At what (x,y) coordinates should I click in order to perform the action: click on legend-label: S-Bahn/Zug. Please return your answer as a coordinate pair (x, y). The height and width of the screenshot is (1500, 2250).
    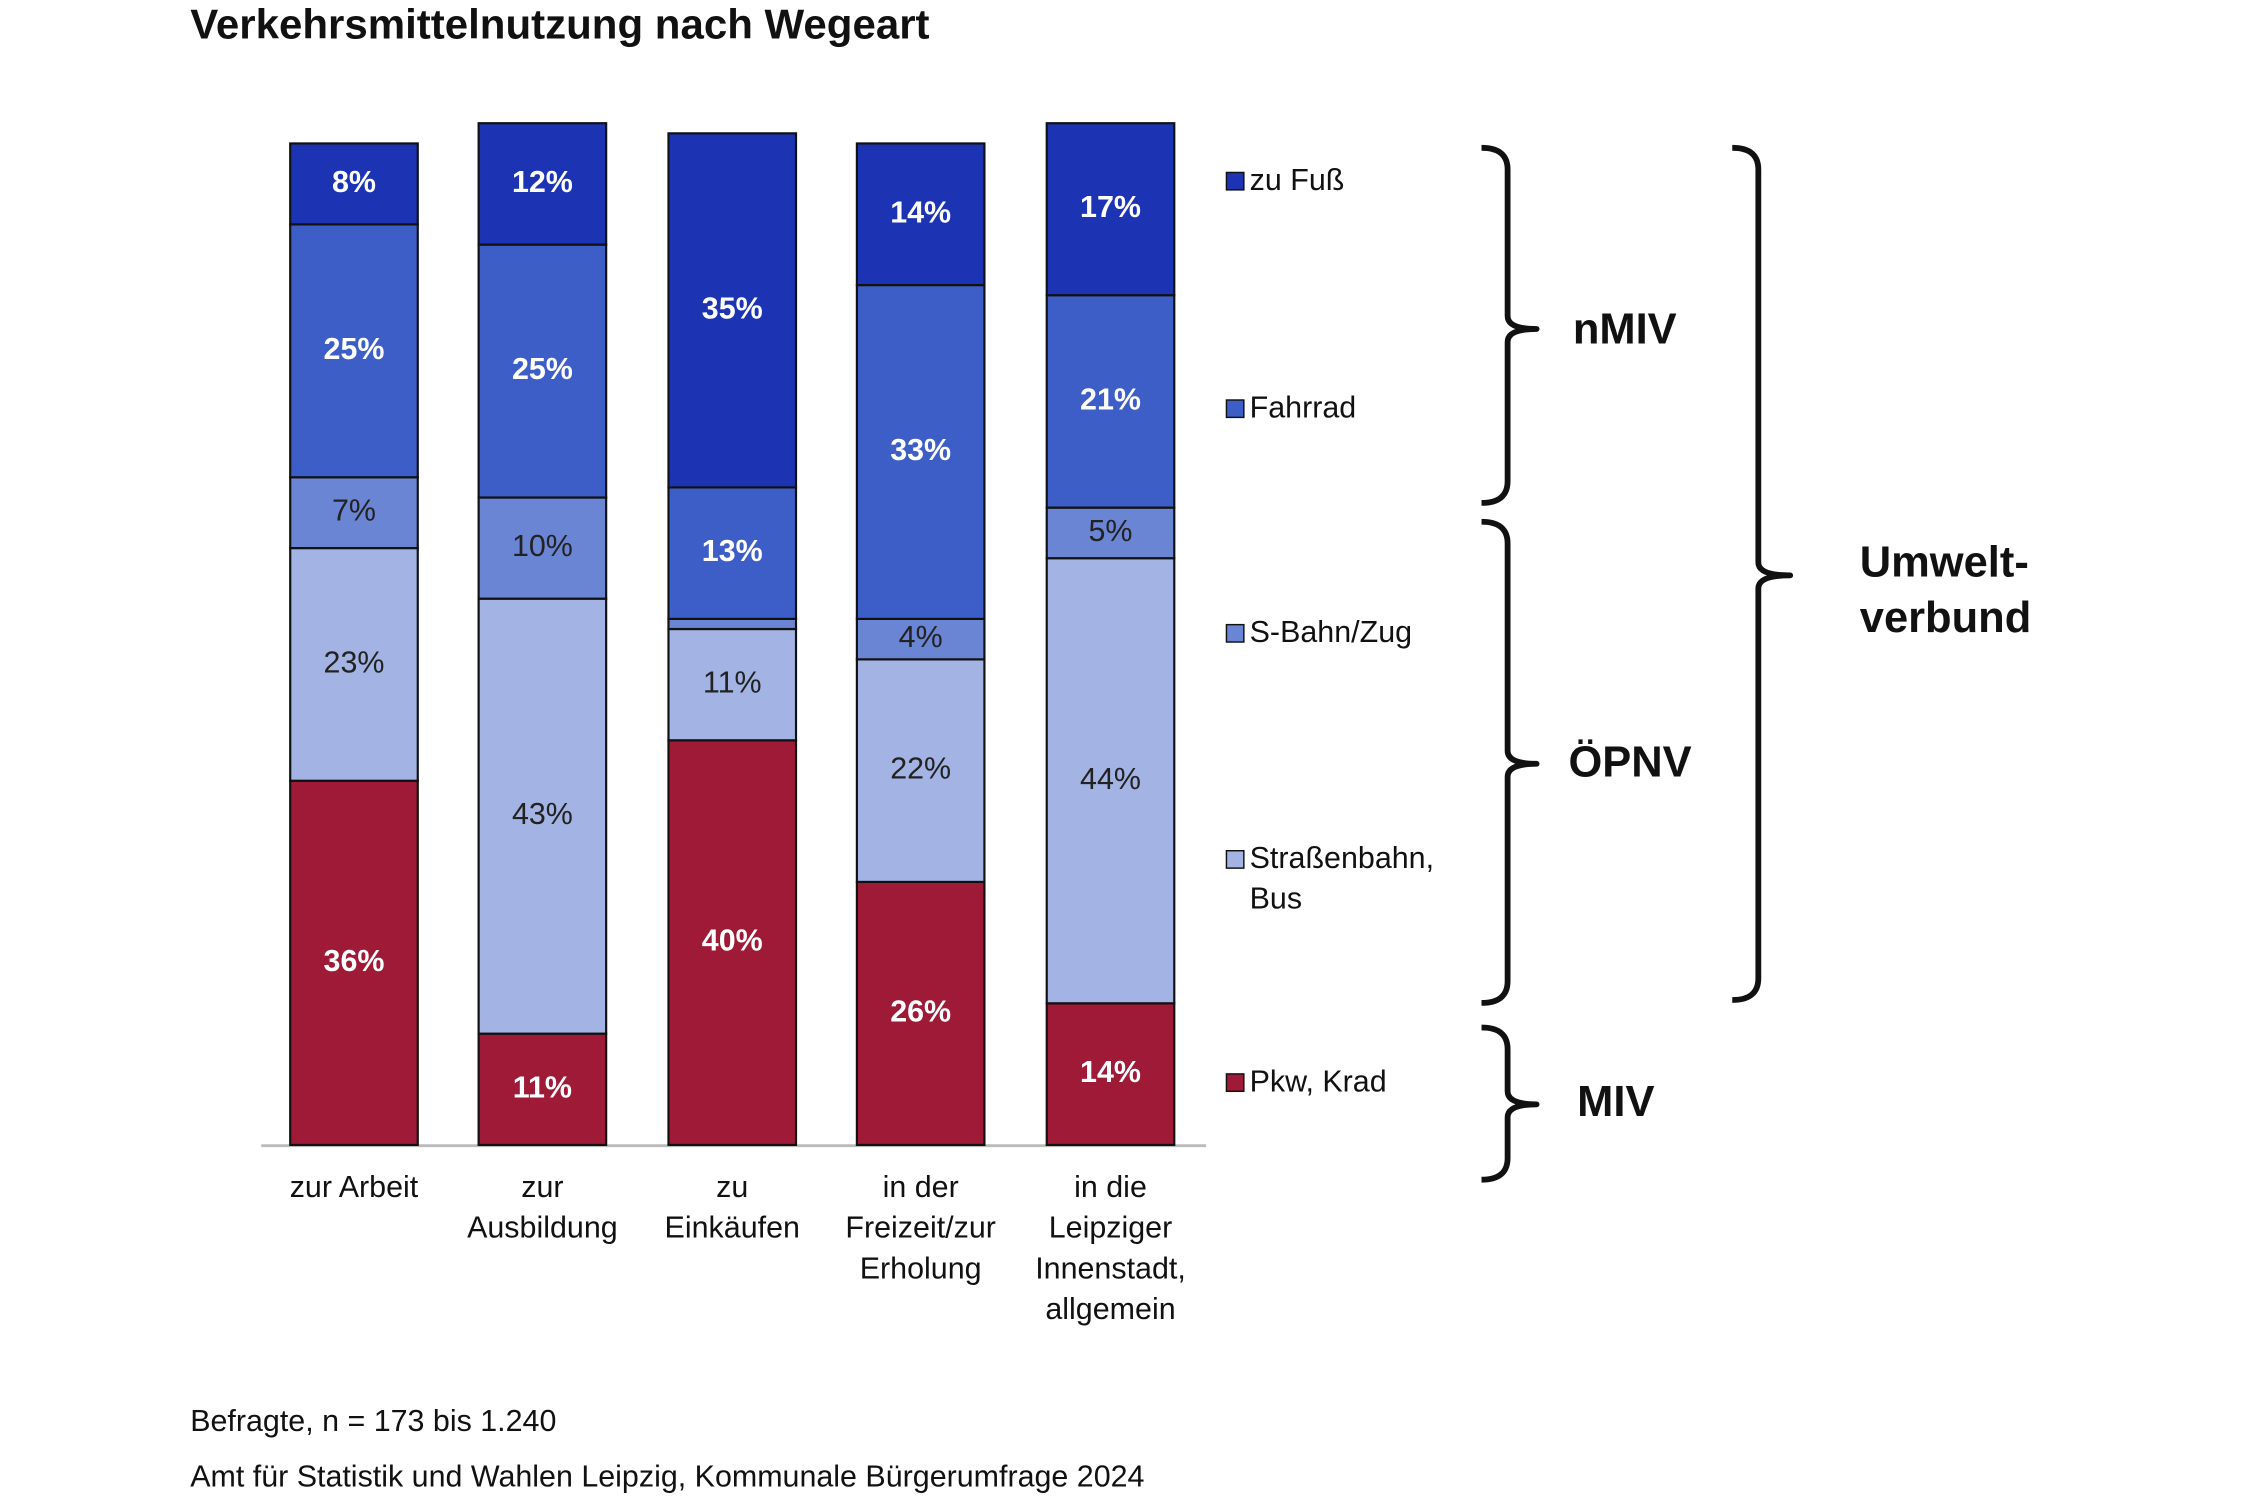
    Looking at the image, I should click on (1331, 632).